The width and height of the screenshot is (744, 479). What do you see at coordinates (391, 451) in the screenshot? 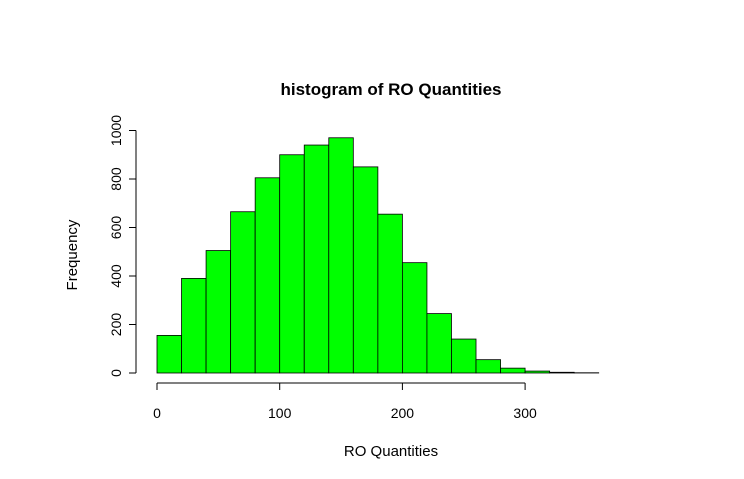
I see `x-axis-label: RO Quantities` at bounding box center [391, 451].